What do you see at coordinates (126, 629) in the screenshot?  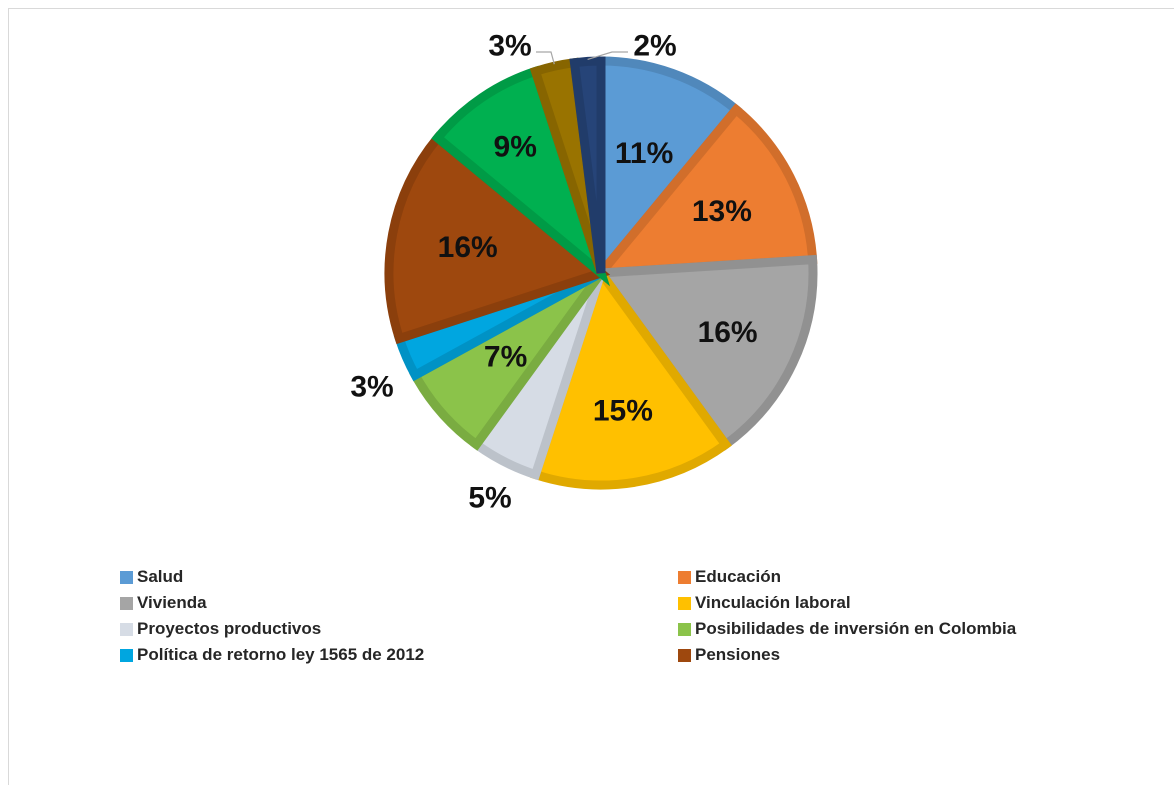 I see `legend-swatch-proyectos-productivos` at bounding box center [126, 629].